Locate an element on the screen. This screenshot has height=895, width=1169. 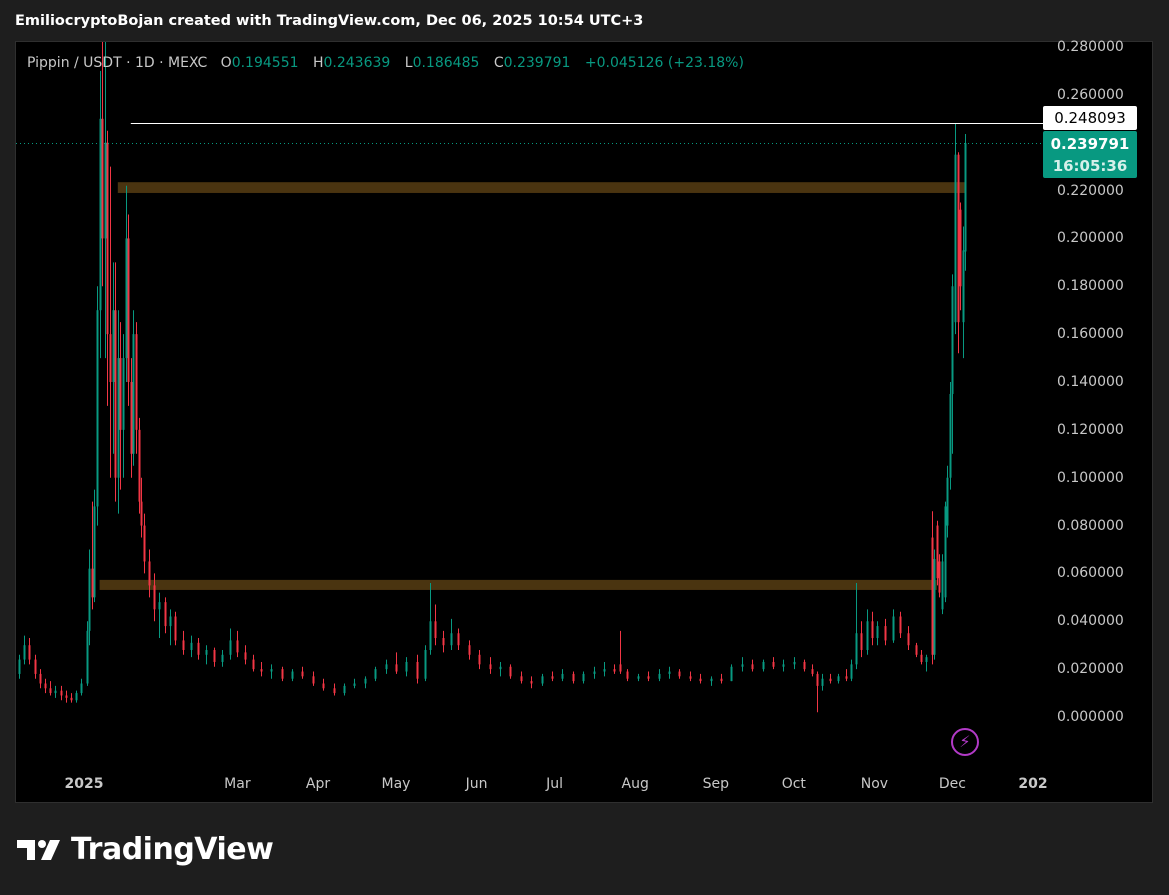
time-tick-label: Aug is located at coordinates (635, 784).